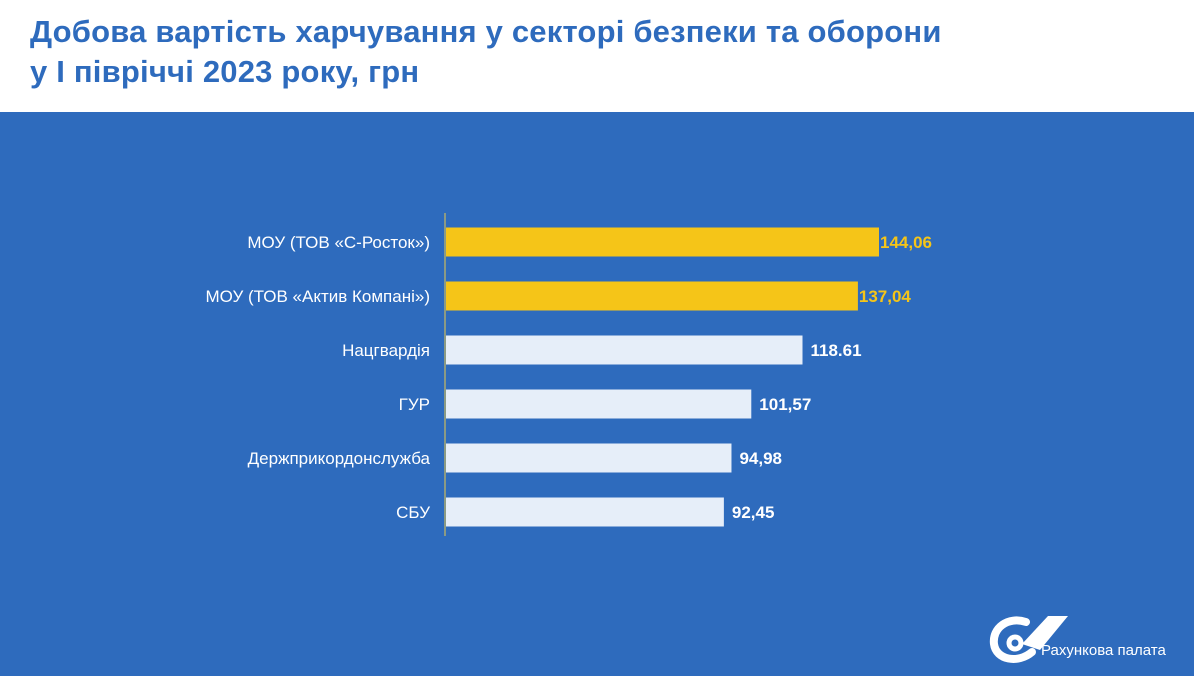  Describe the element at coordinates (785, 404) in the screenshot. I see `value-label-3: 101,57` at that location.